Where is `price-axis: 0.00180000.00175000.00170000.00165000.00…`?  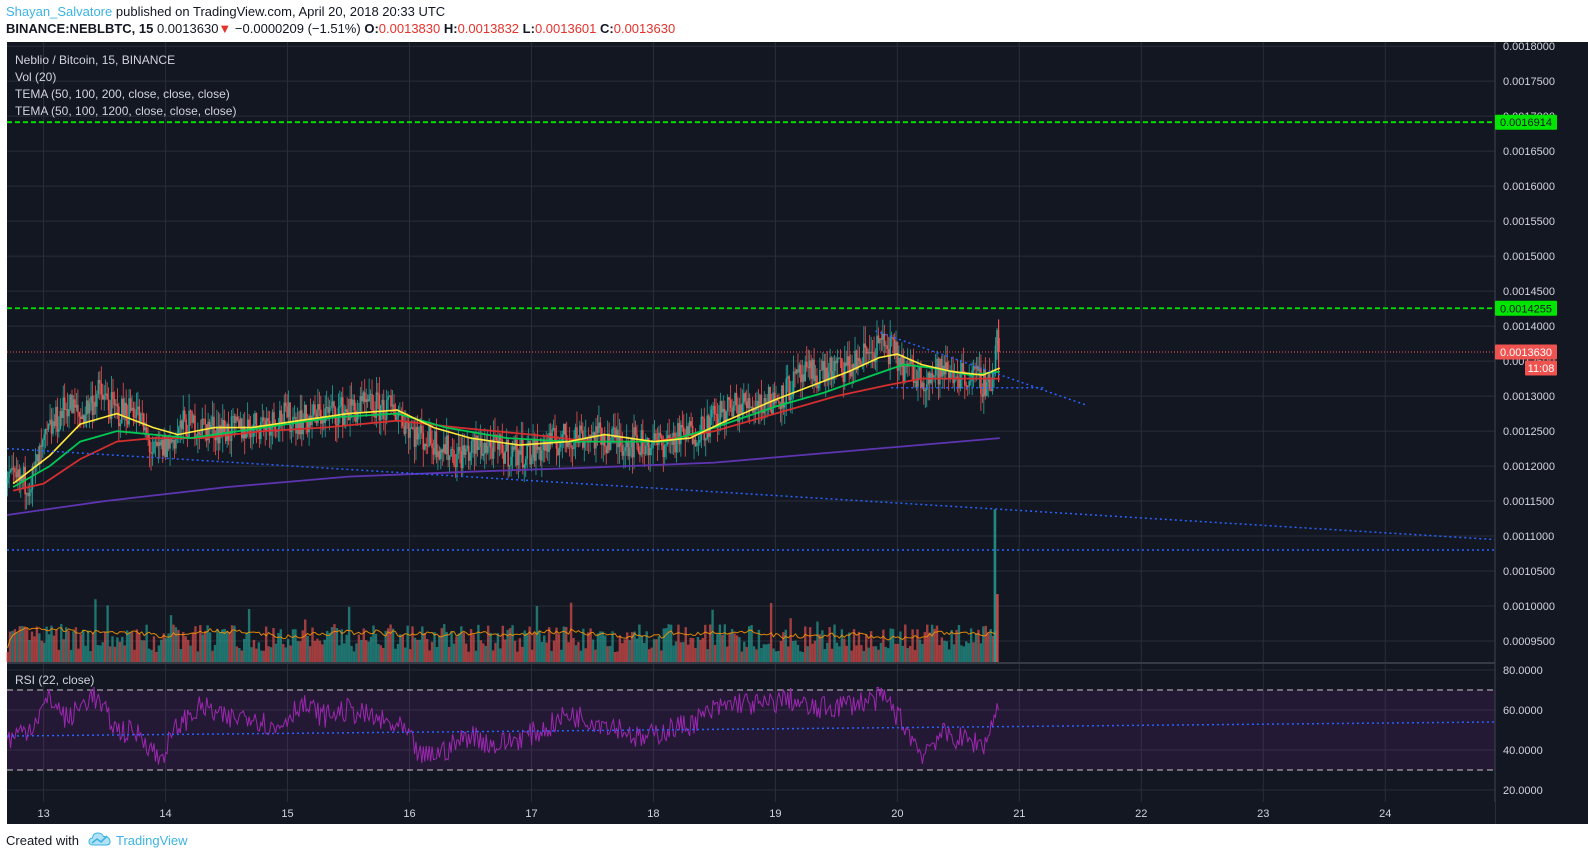 price-axis: 0.00180000.00175000.00170000.00165000.00… is located at coordinates (1541, 433).